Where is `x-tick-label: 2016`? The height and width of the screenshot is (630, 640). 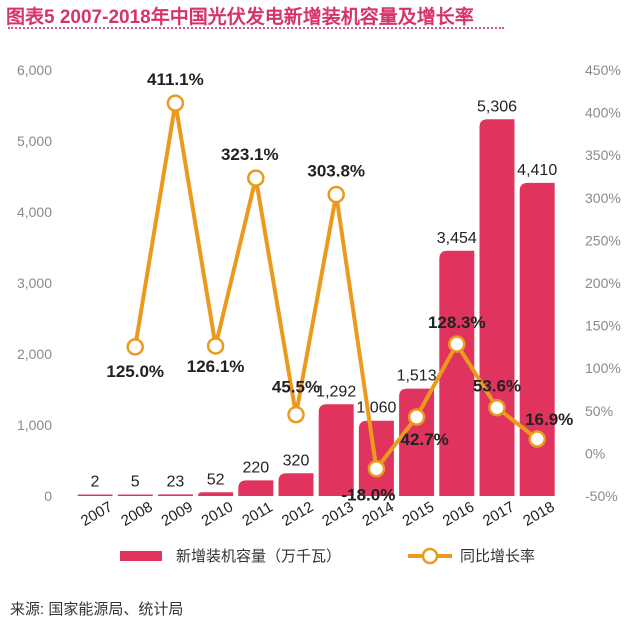
x-tick-label: 2016 is located at coordinates (458, 513).